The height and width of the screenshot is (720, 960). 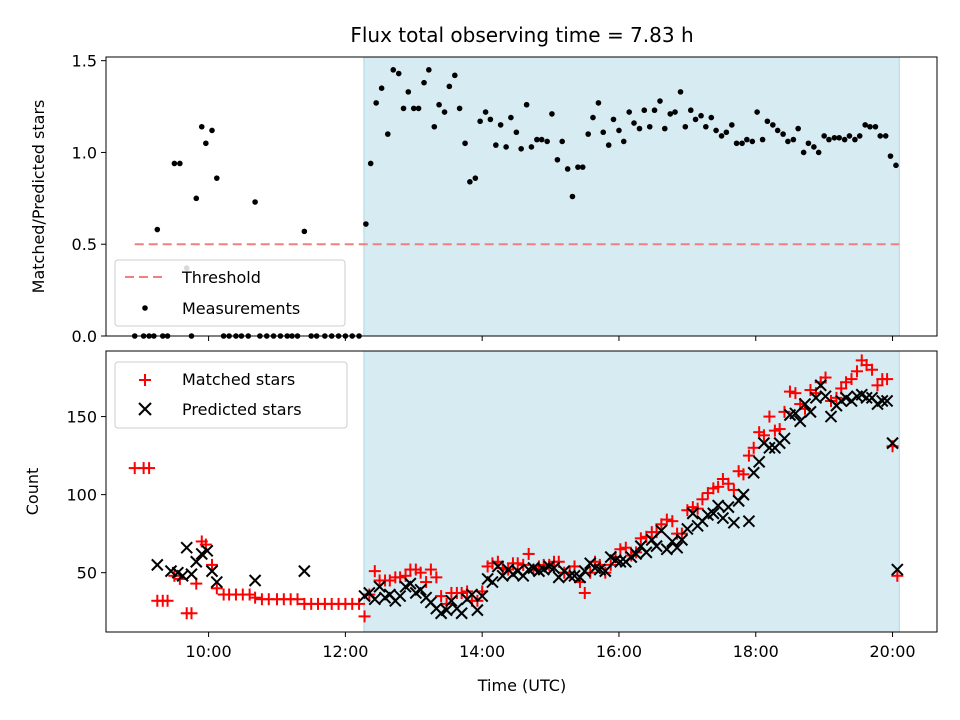 What do you see at coordinates (81, 417) in the screenshot?
I see `bottom-y-tick-label: 150` at bounding box center [81, 417].